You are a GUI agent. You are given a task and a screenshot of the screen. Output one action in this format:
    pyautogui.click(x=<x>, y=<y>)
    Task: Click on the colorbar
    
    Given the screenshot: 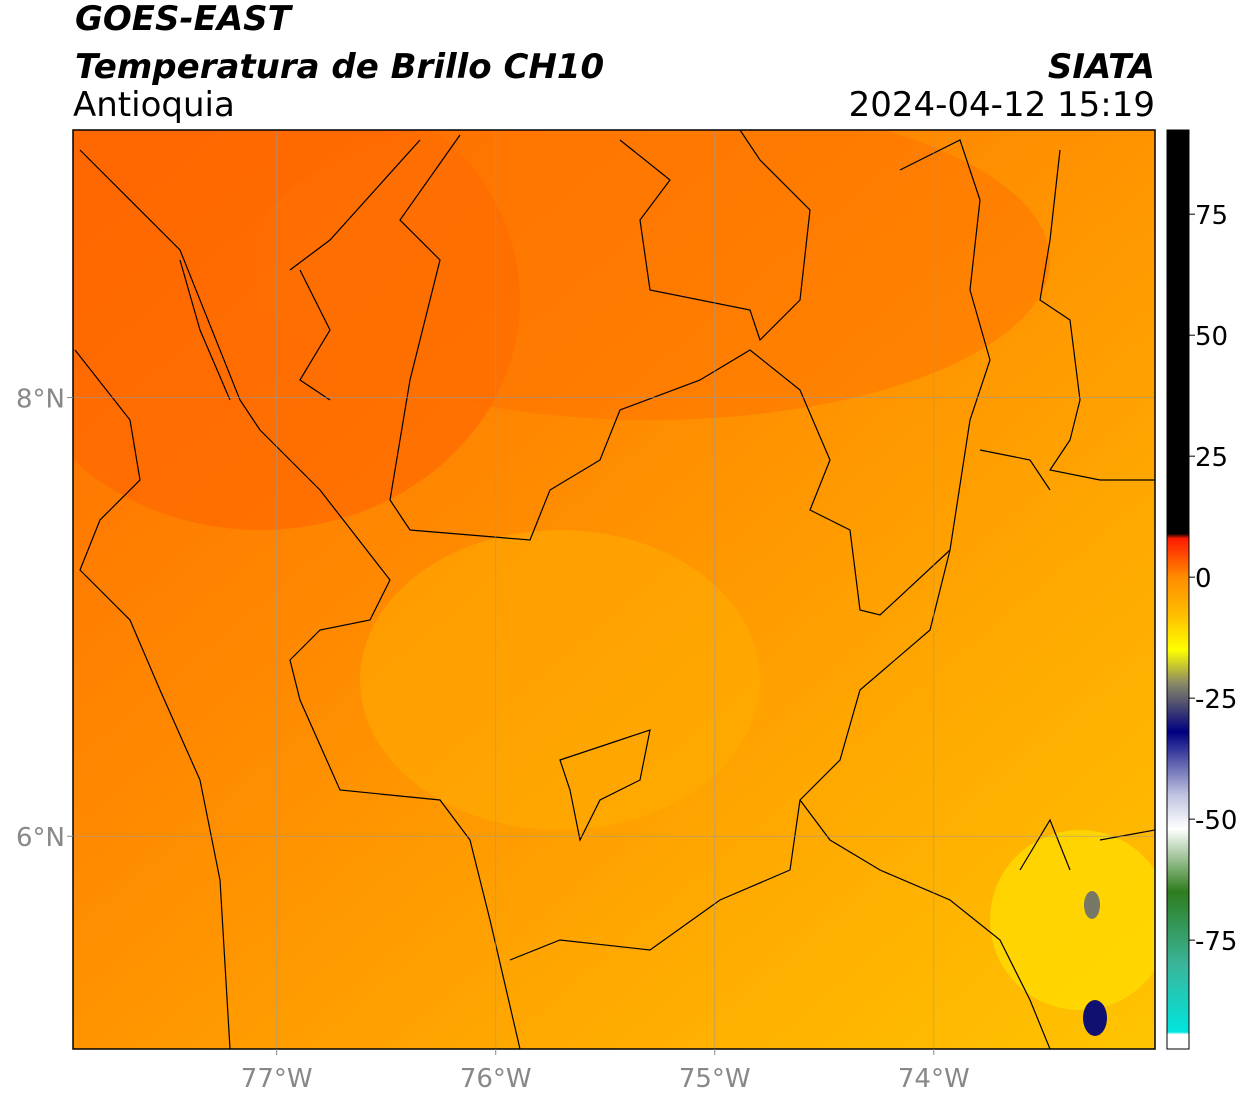 What is the action you would take?
    pyautogui.click(x=1178, y=589)
    